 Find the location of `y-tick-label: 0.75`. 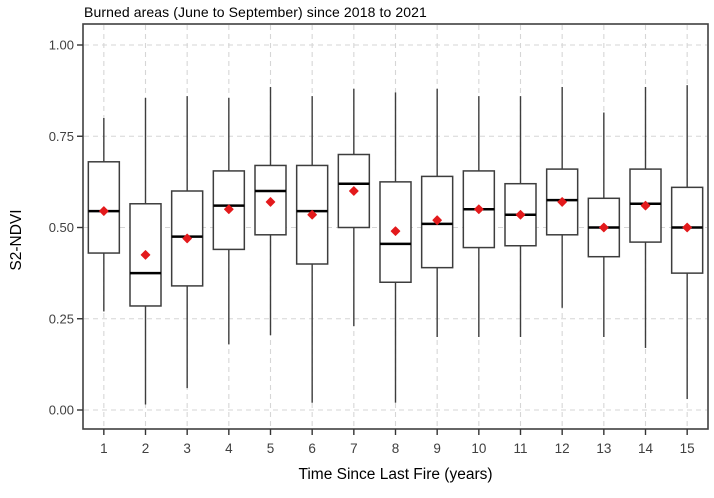

y-tick-label: 0.75 is located at coordinates (61, 136).